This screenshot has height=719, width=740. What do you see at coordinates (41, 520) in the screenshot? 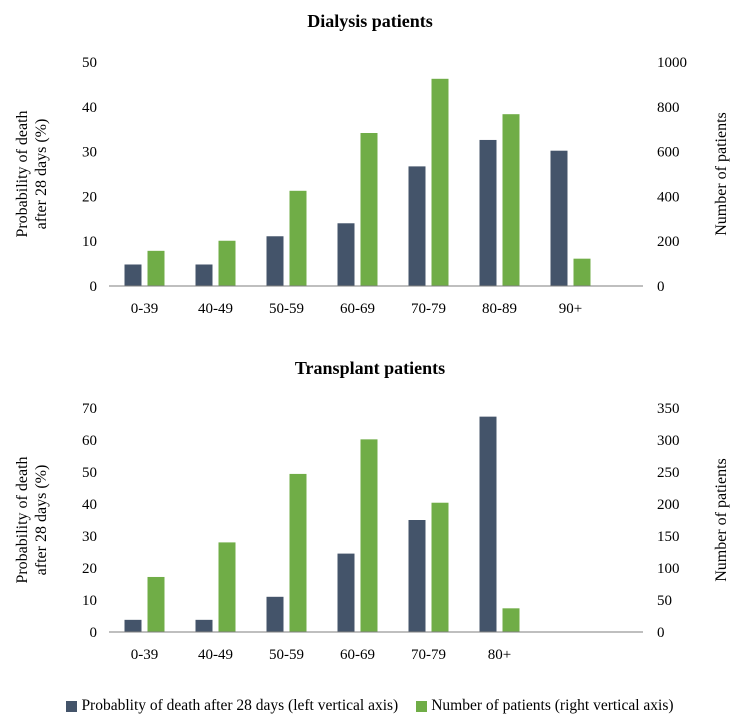
I see `left-axis-label-transplant: after 28 days (%)` at bounding box center [41, 520].